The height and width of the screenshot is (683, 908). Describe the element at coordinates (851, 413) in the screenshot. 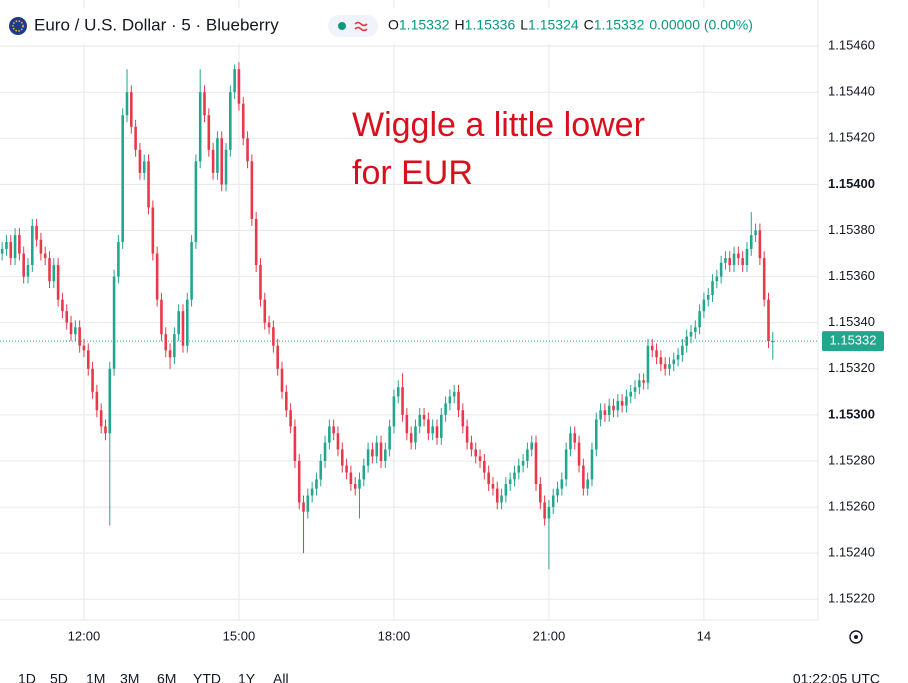

I see `y-tick-label: 1.15300` at that location.